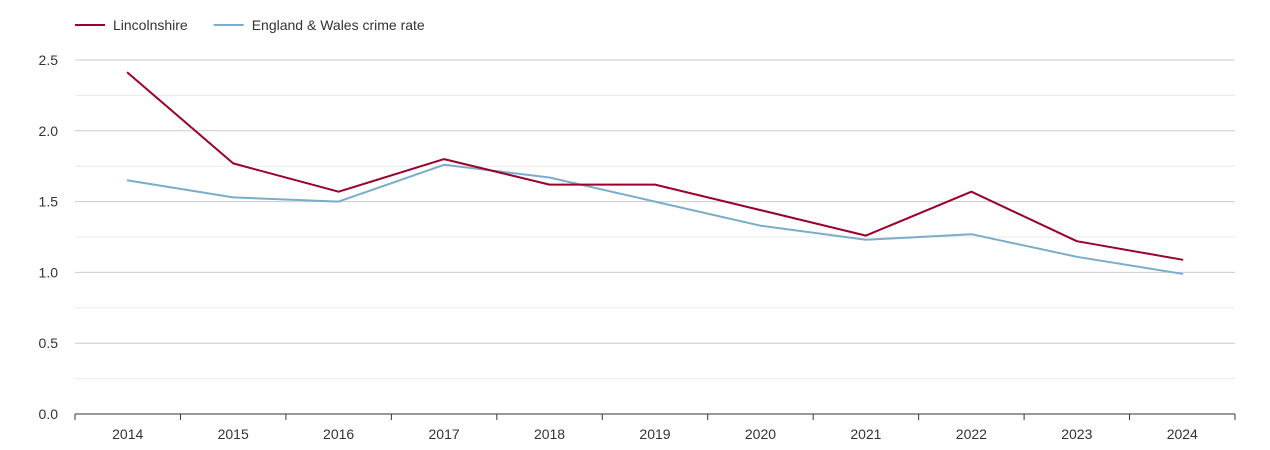 The width and height of the screenshot is (1270, 450). Describe the element at coordinates (1076, 434) in the screenshot. I see `x-tick-label: 2023` at that location.